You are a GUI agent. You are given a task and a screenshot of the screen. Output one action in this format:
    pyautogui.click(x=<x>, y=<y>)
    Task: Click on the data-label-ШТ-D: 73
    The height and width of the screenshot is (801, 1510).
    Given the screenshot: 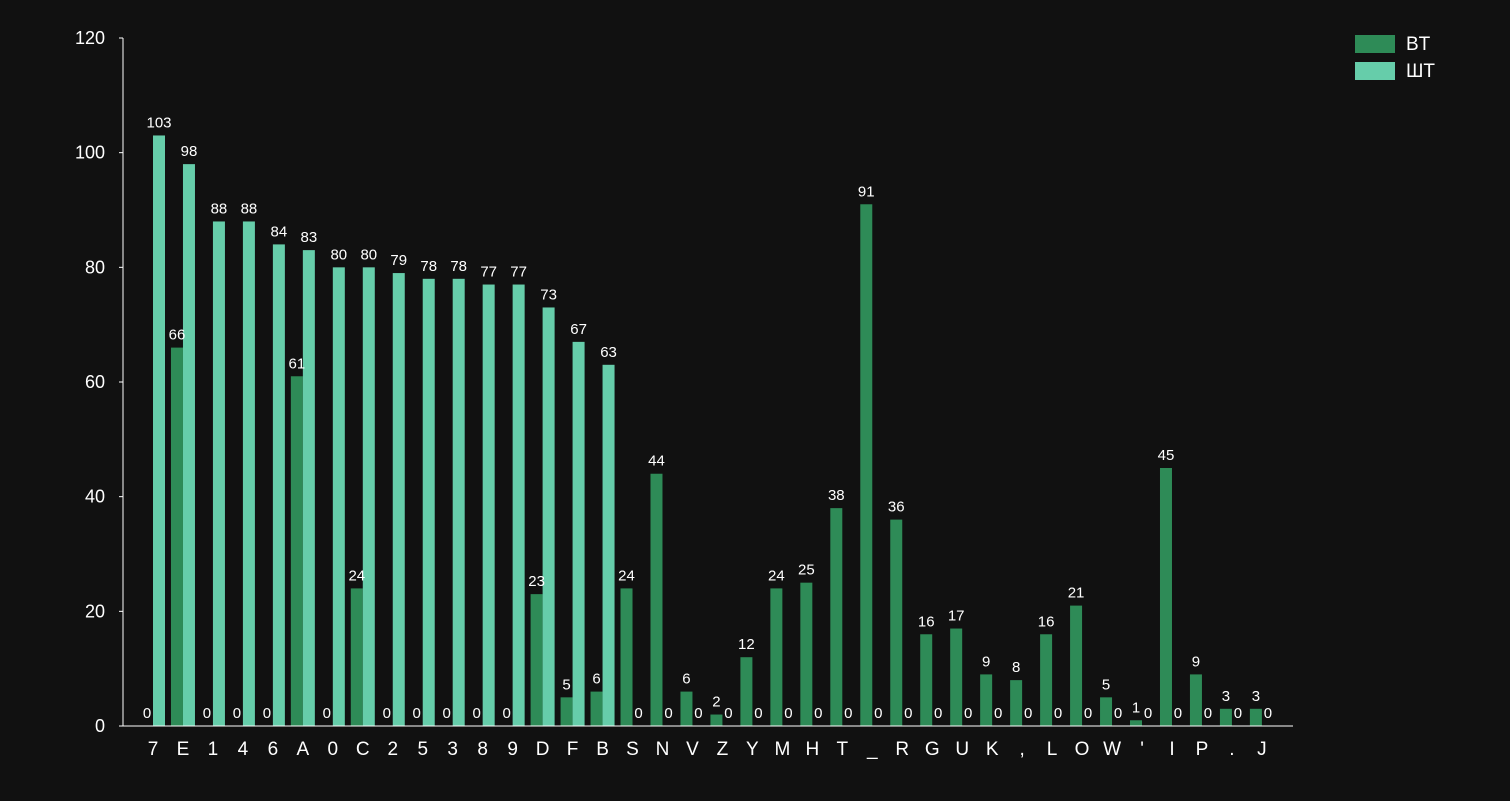 What is the action you would take?
    pyautogui.click(x=548, y=294)
    